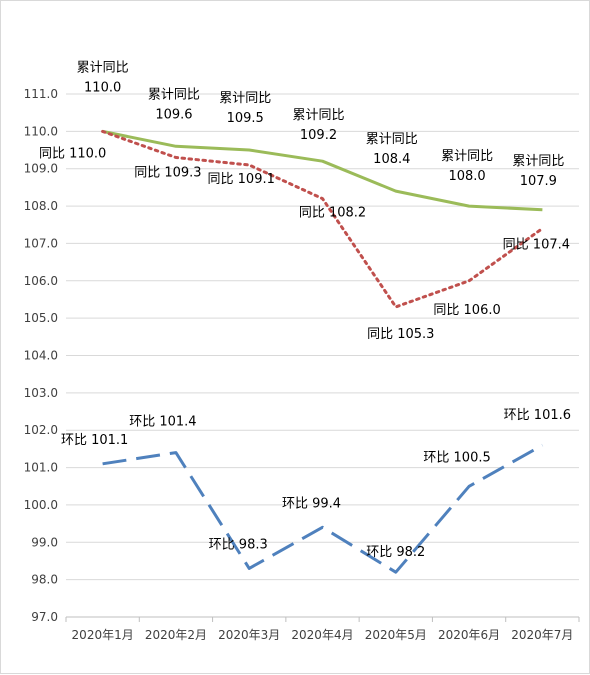 The width and height of the screenshot is (590, 675). Describe the element at coordinates (41, 318) in the screenshot. I see `y-tick-label: 105.0` at that location.